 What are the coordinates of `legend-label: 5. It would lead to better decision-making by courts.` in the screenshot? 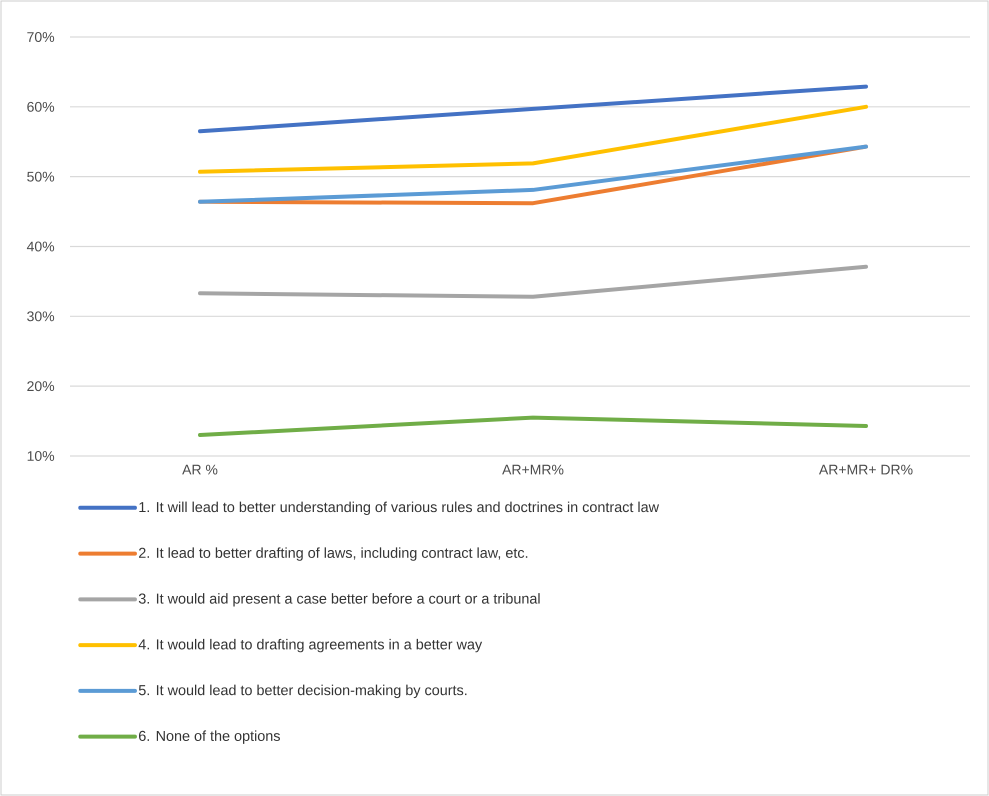 It's located at (302, 691).